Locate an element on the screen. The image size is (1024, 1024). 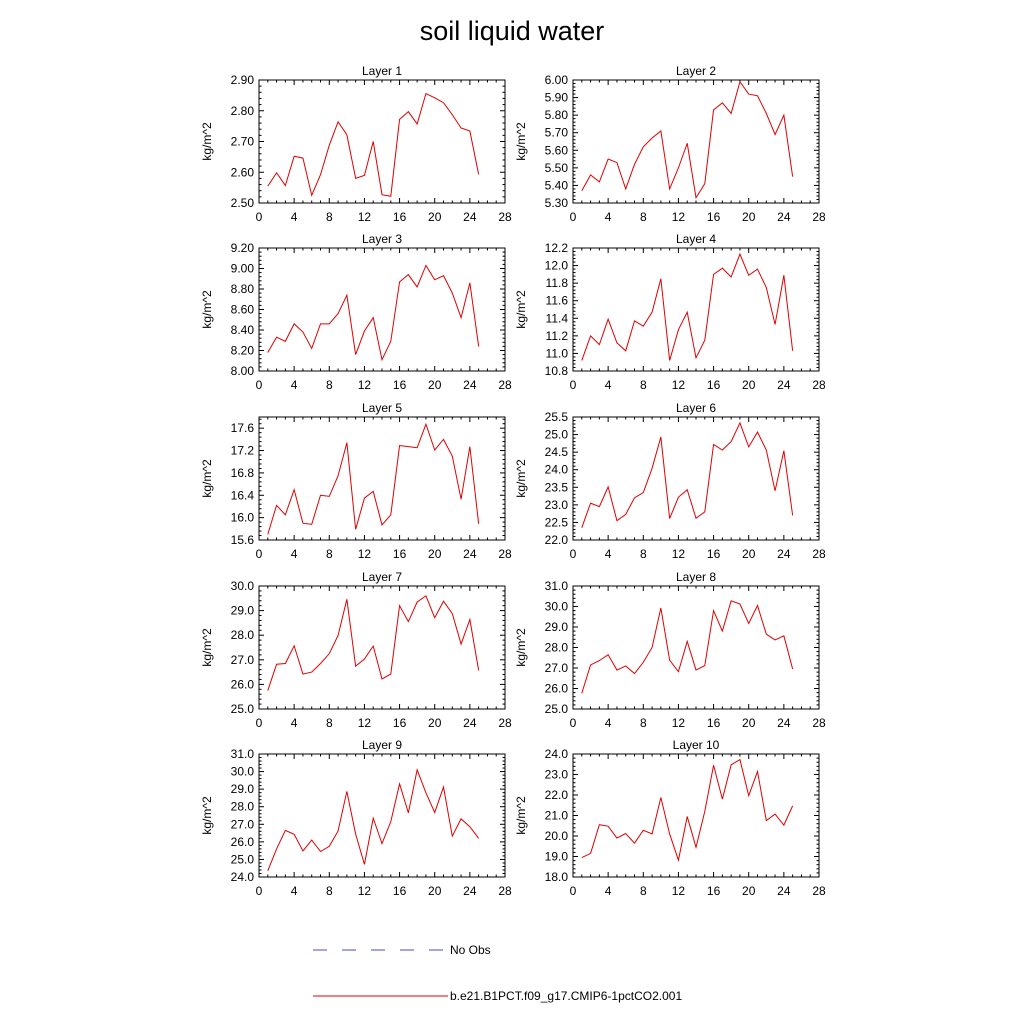
y-tick-label: 11.6 is located at coordinates (557, 301).